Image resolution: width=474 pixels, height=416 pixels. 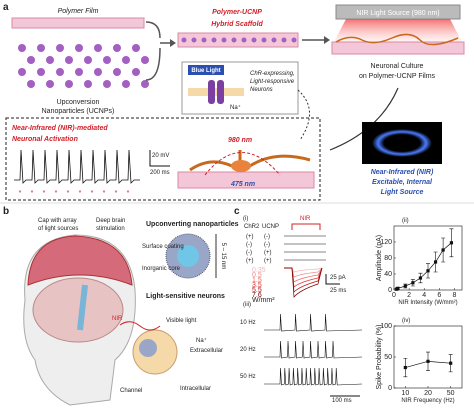 I want to click on x-axis-label: NIR Intensity (W/mm²), so click(x=427, y=303).